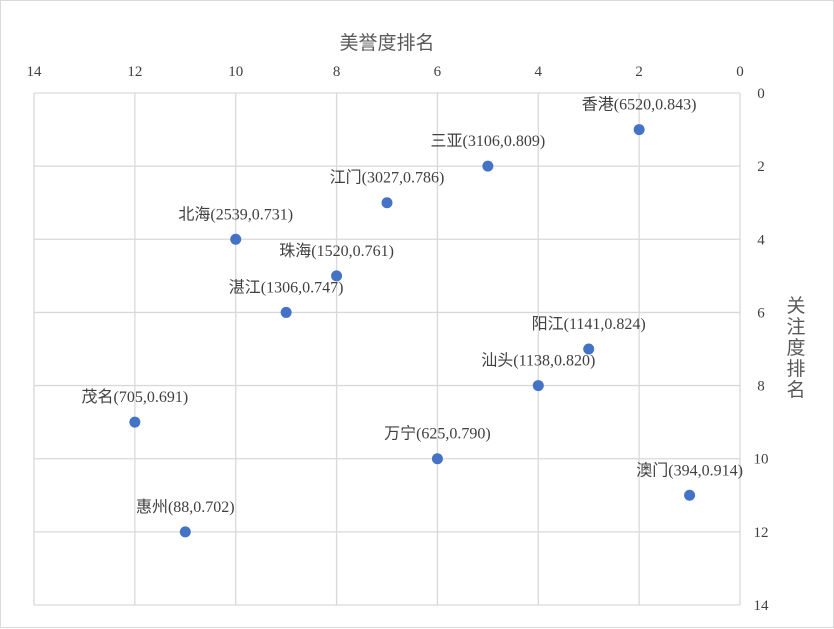 The width and height of the screenshot is (834, 629). What do you see at coordinates (761, 533) in the screenshot?
I see `y-tick-label: 12` at bounding box center [761, 533].